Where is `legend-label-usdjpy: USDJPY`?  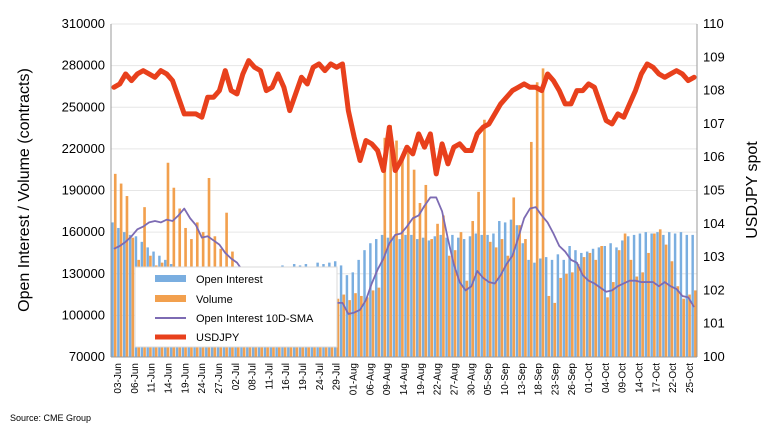 legend-label-usdjpy: USDJPY is located at coordinates (218, 338).